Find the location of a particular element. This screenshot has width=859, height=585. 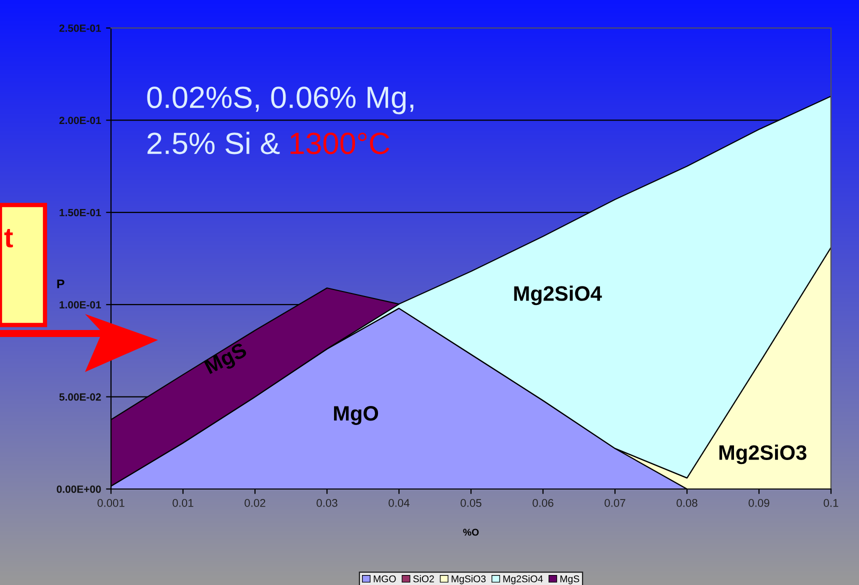

annotation: 2.5% Si & is located at coordinates (214, 143).